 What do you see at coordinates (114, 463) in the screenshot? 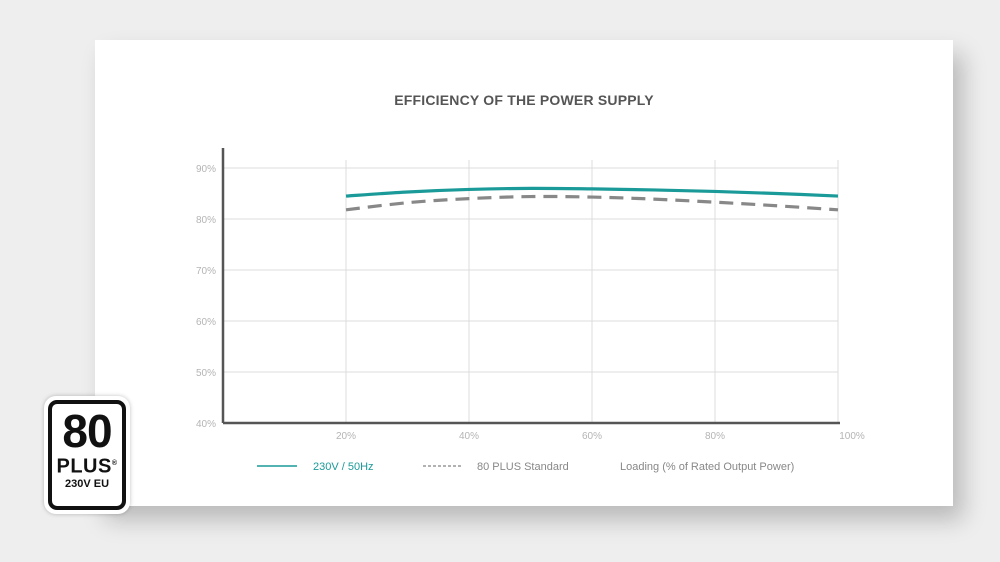
I see `registered-mark: ®` at bounding box center [114, 463].